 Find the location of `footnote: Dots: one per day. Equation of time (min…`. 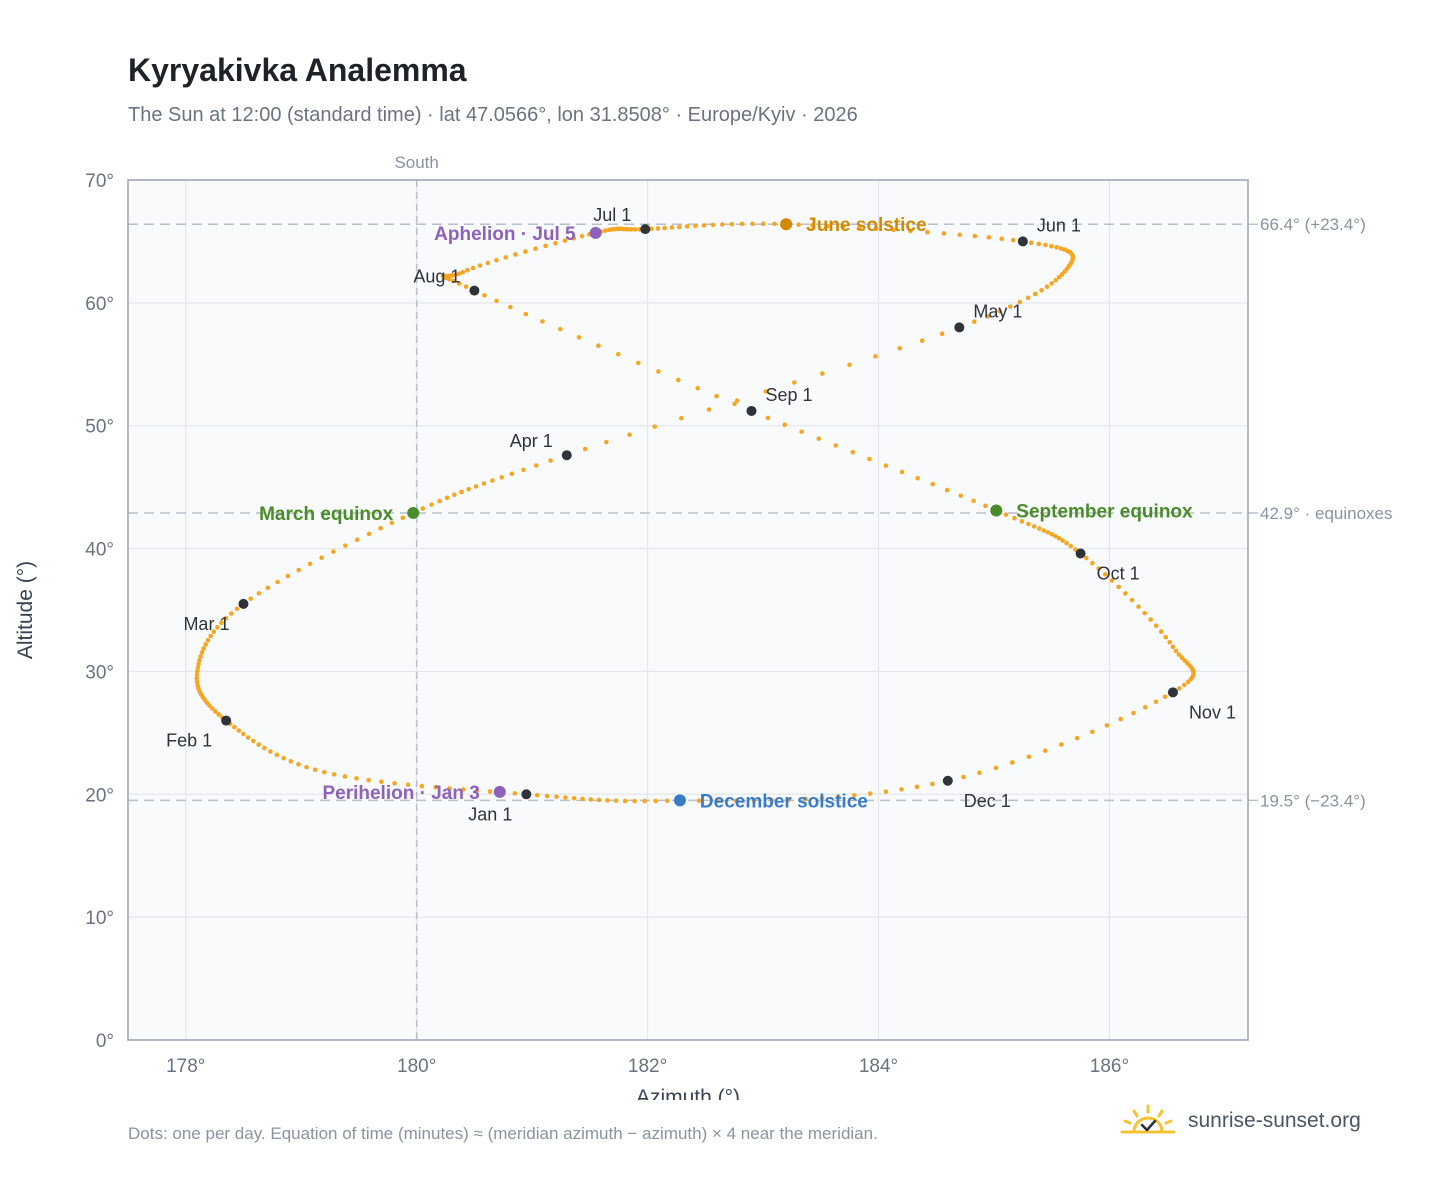

footnote: Dots: one per day. Equation of time (min… is located at coordinates (503, 1133).